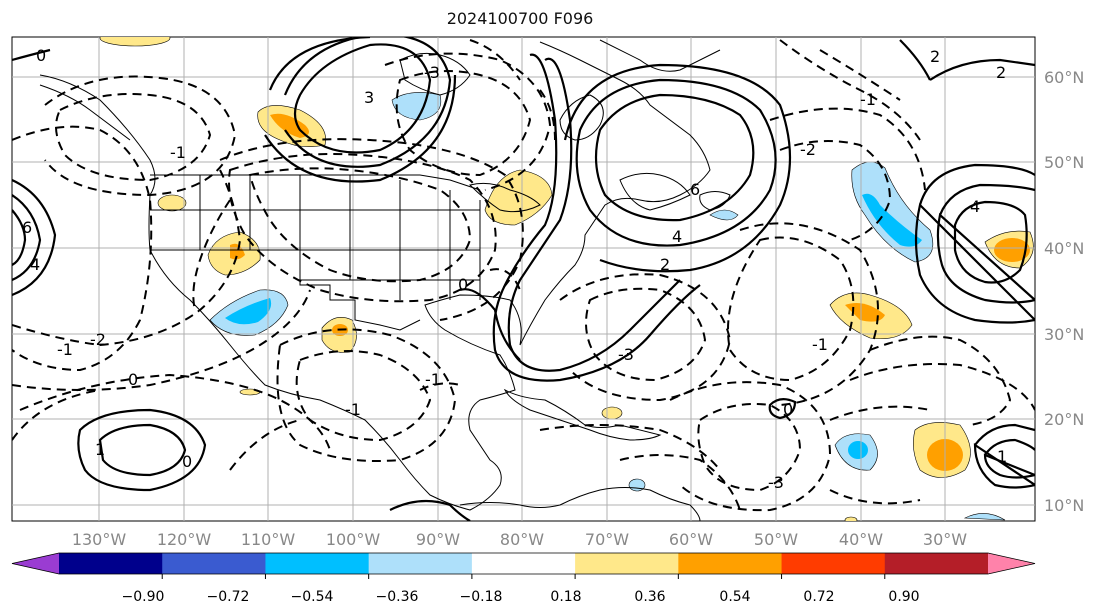 This screenshot has width=1105, height=615. I want to click on lon-label: 130°W, so click(99, 539).